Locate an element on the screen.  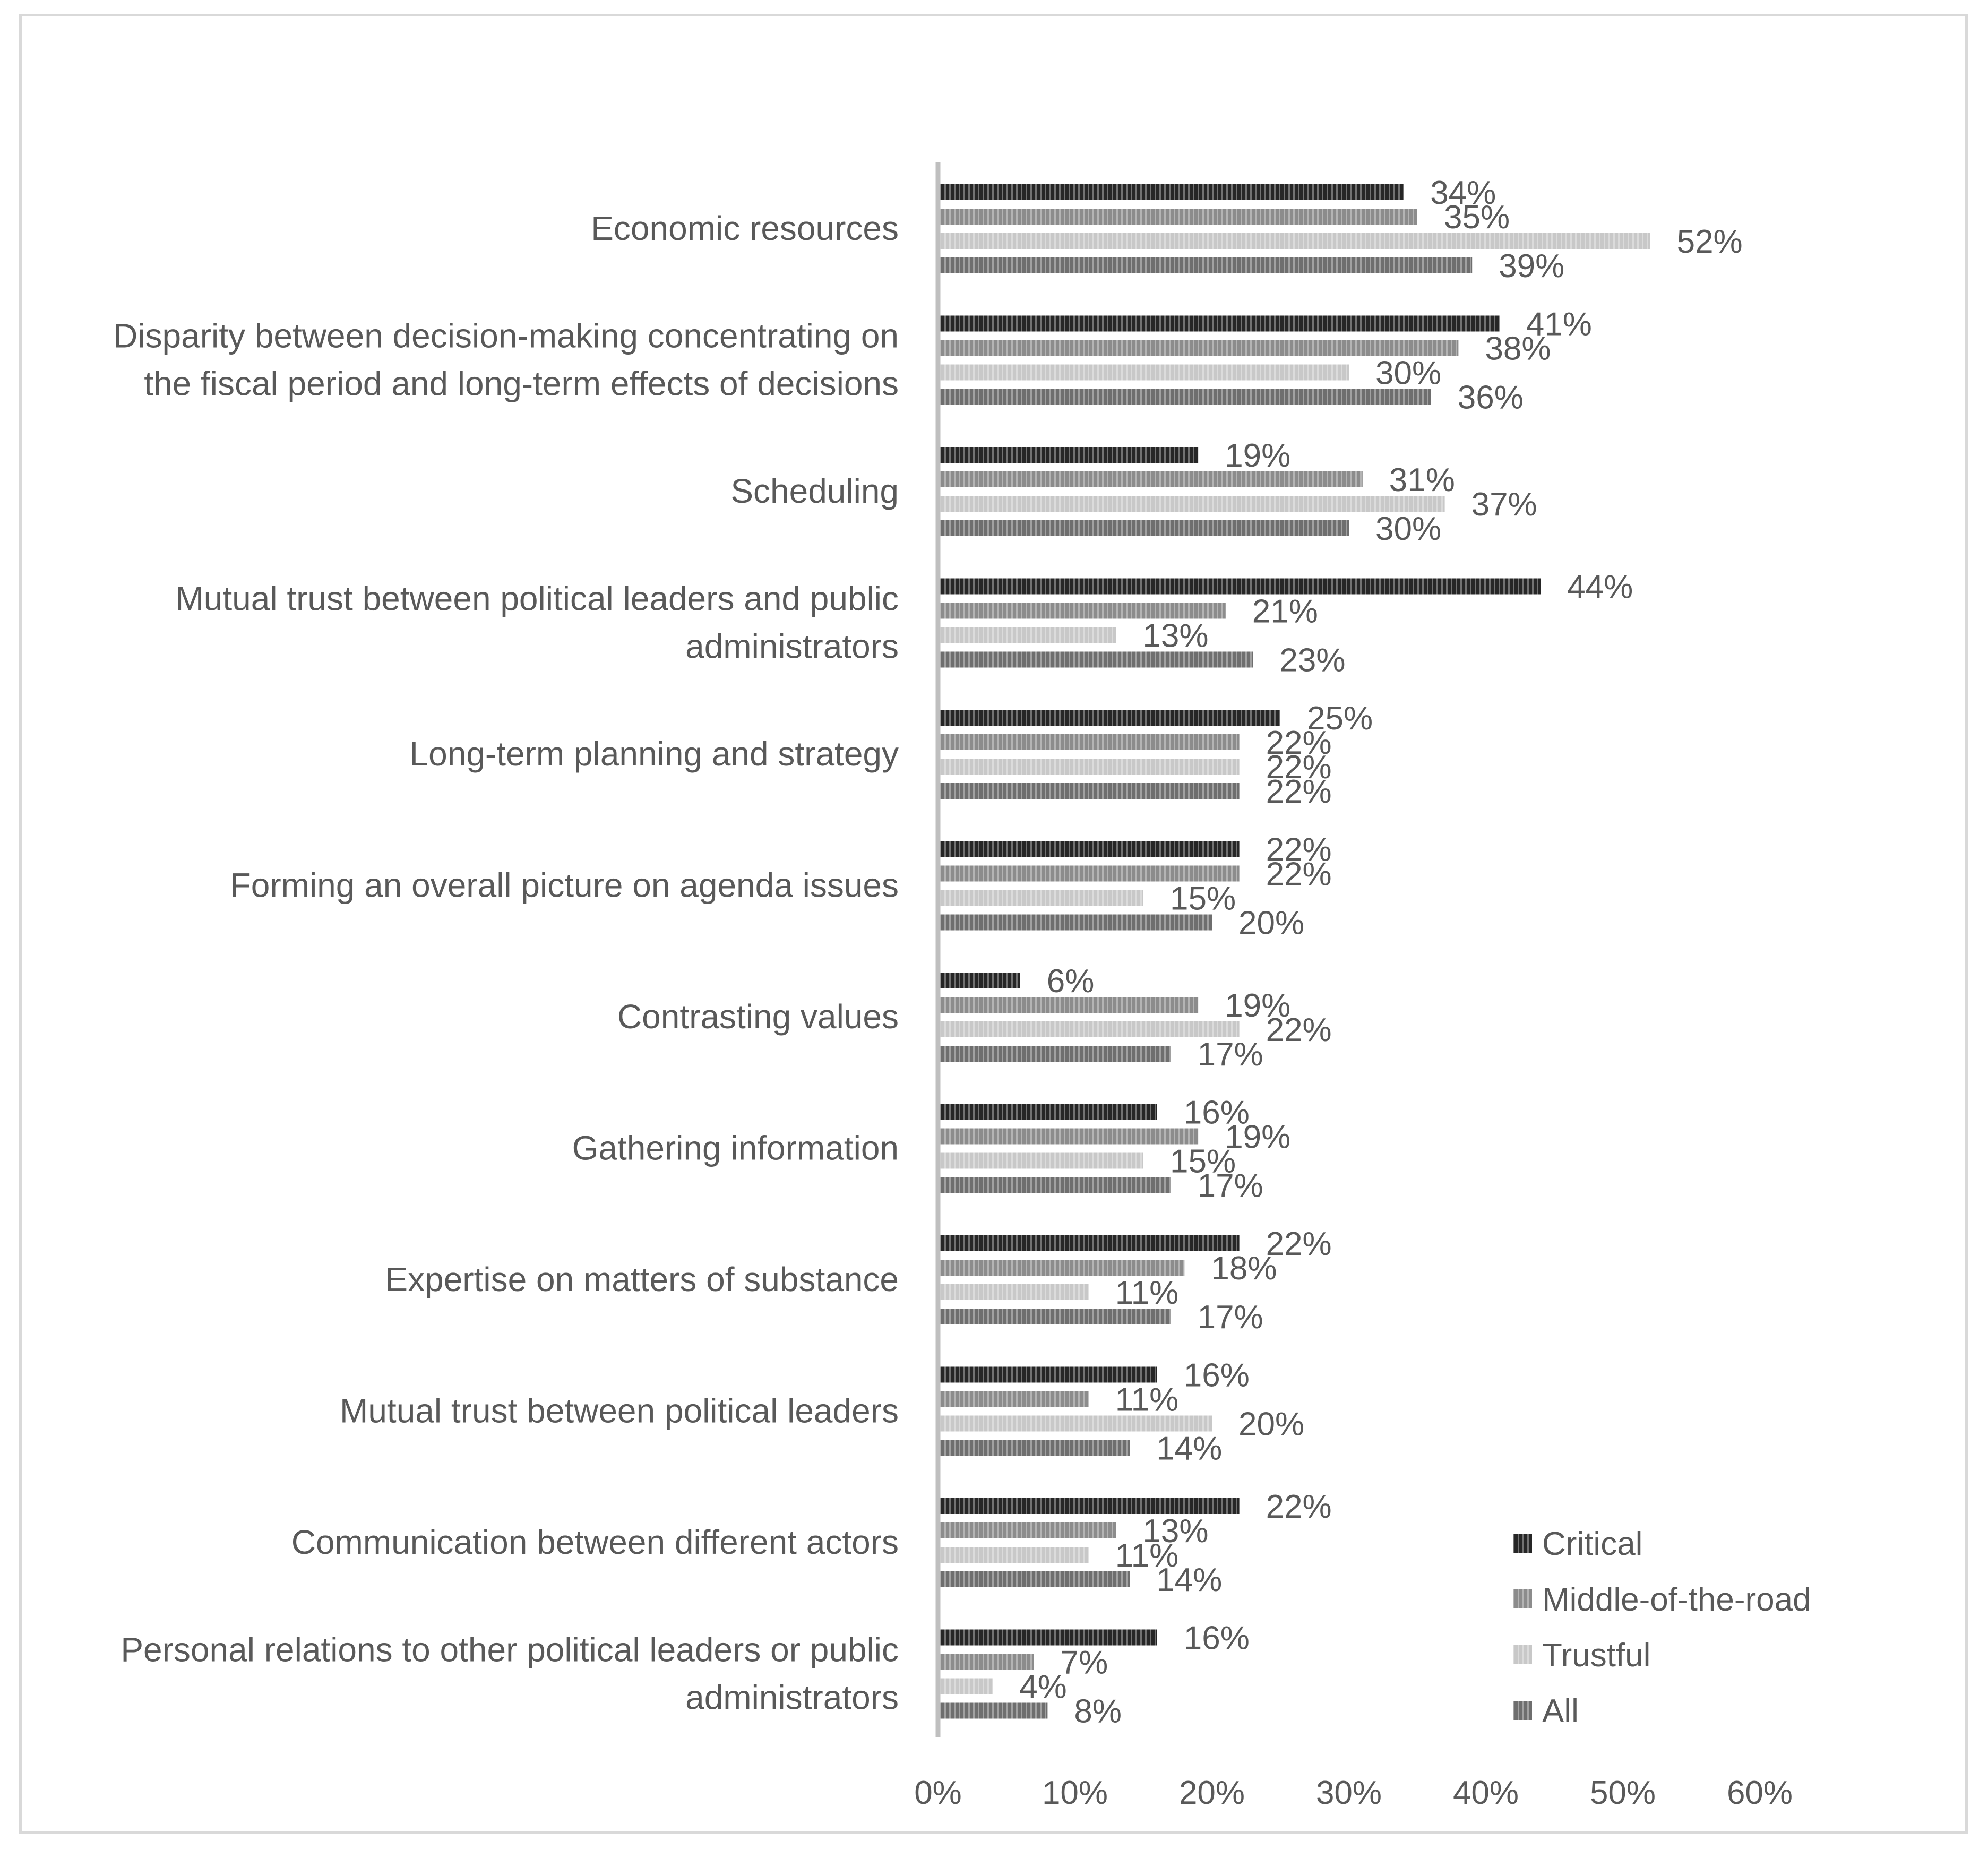
bar-trustful-long-term-planning-and-strategy is located at coordinates (1089, 767).